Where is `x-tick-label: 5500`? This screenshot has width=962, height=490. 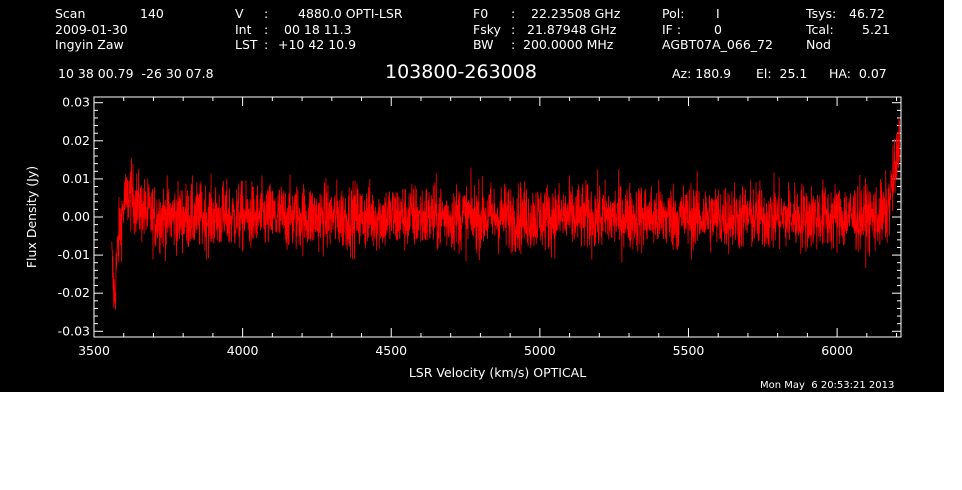
x-tick-label: 5500 is located at coordinates (689, 350).